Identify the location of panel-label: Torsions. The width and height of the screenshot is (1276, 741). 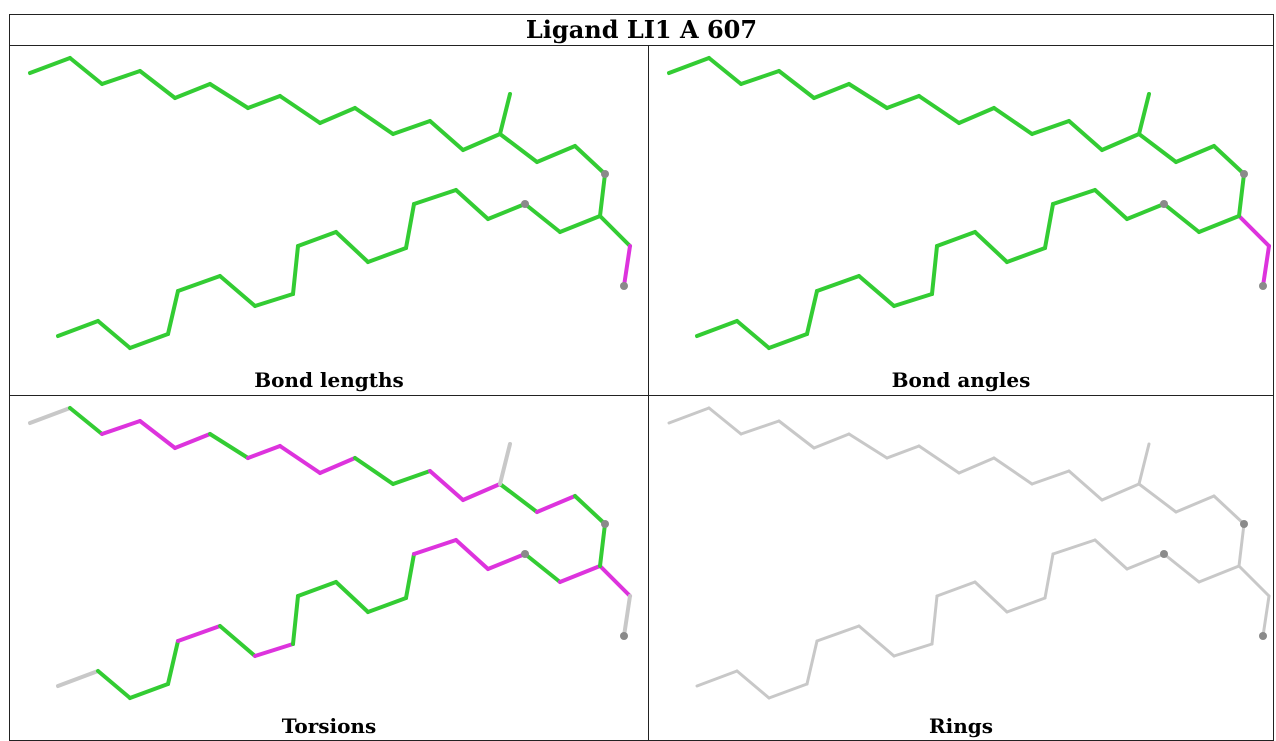
(329, 726).